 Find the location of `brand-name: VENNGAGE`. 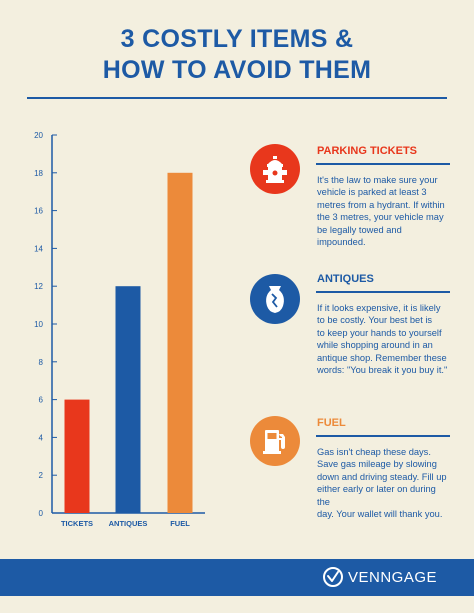

brand-name: VENNGAGE is located at coordinates (393, 577).